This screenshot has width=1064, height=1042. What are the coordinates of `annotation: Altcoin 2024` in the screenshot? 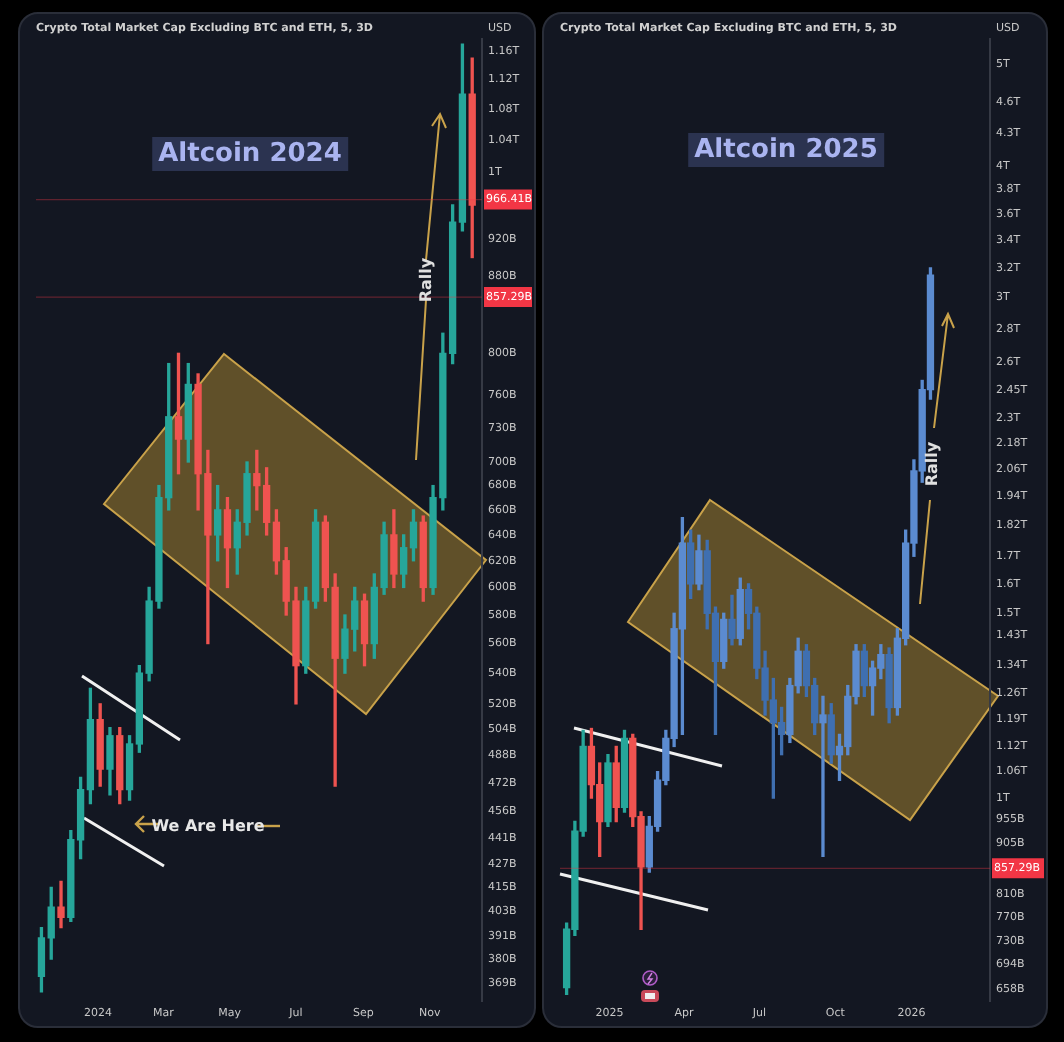 It's located at (250, 154).